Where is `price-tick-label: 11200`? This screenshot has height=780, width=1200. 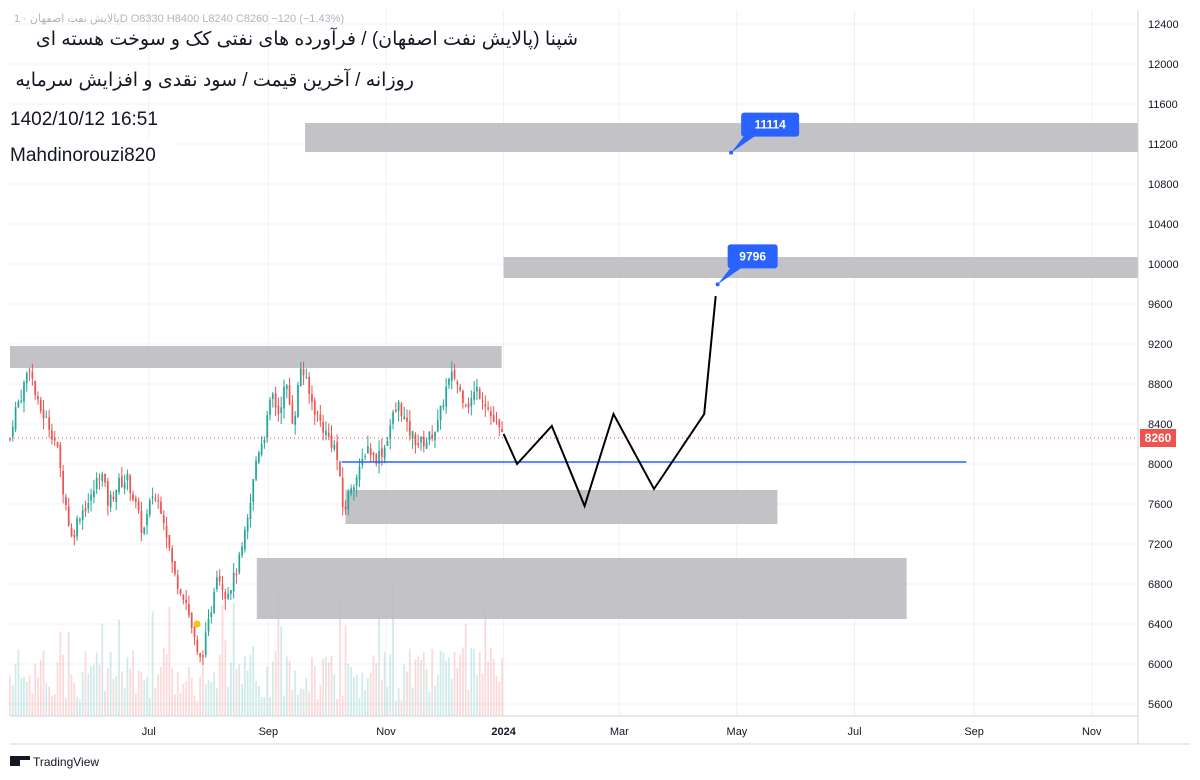
price-tick-label: 11200 is located at coordinates (1163, 145).